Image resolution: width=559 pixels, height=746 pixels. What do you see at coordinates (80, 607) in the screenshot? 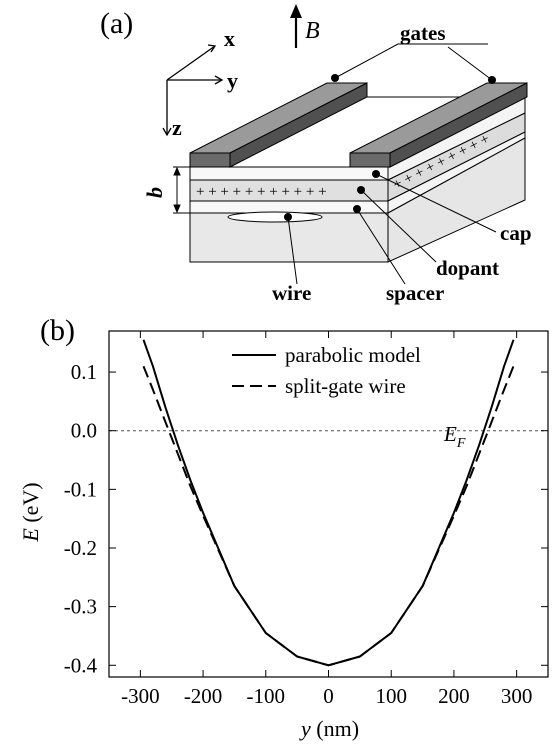
I see `y-tick-label: -0.3` at bounding box center [80, 607].